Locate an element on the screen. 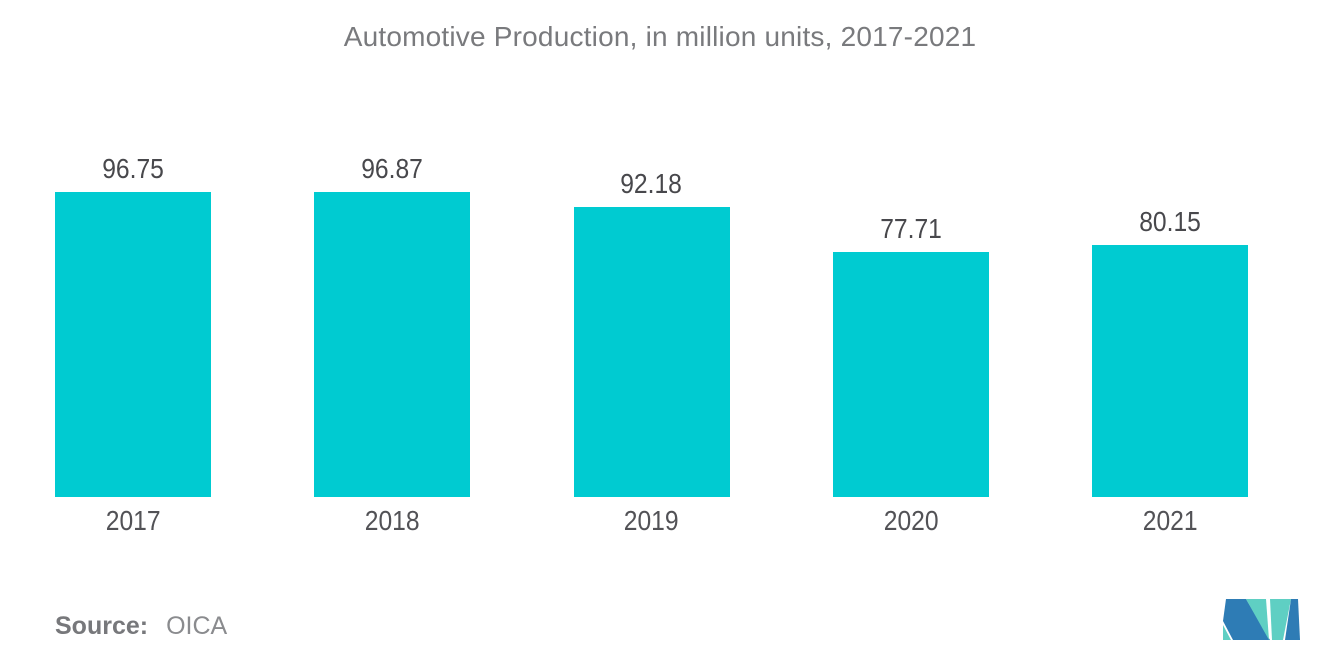  x-axis-label: 2019 is located at coordinates (651, 520).